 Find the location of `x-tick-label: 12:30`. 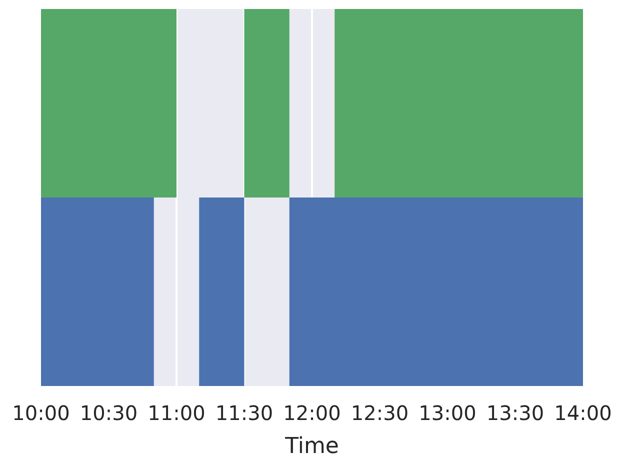

x-tick-label: 12:30 is located at coordinates (379, 413).